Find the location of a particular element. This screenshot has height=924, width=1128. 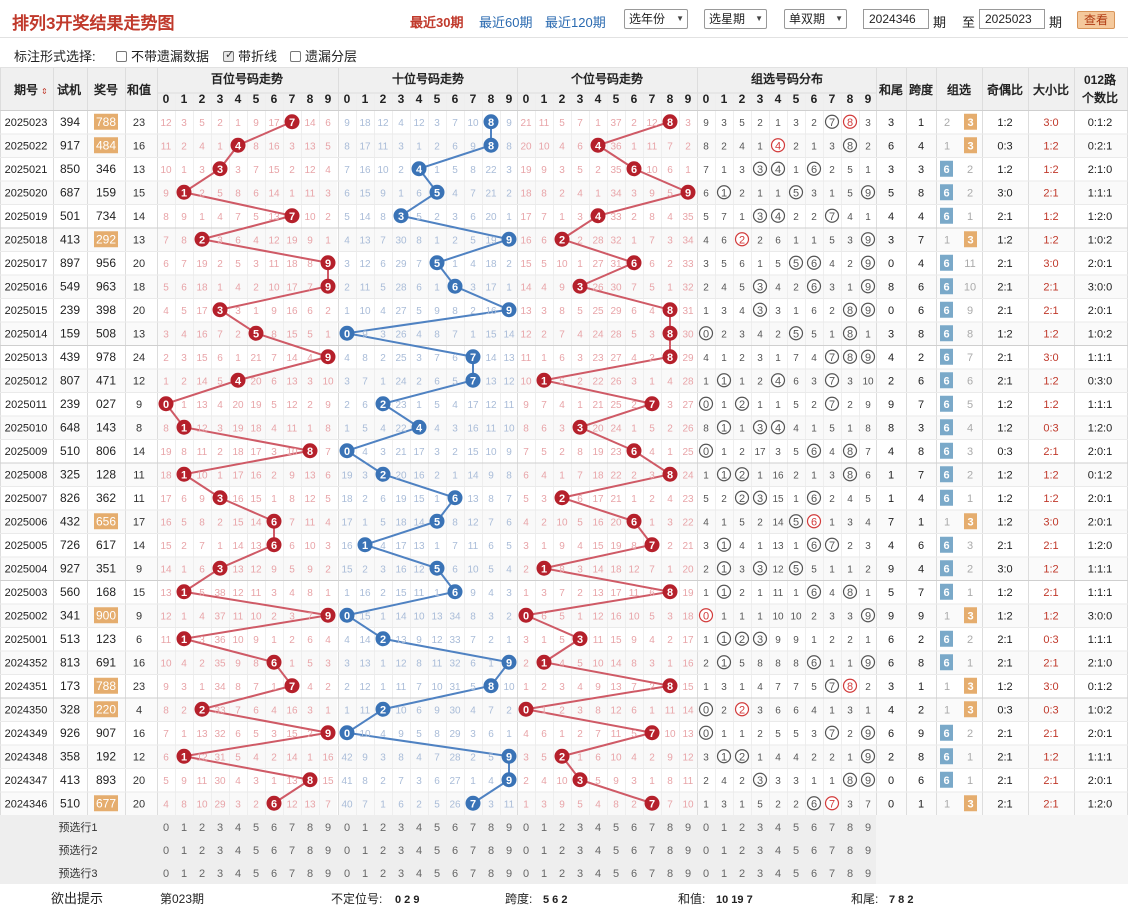

row-odd-even: 3:0 is located at coordinates (1004, 569).